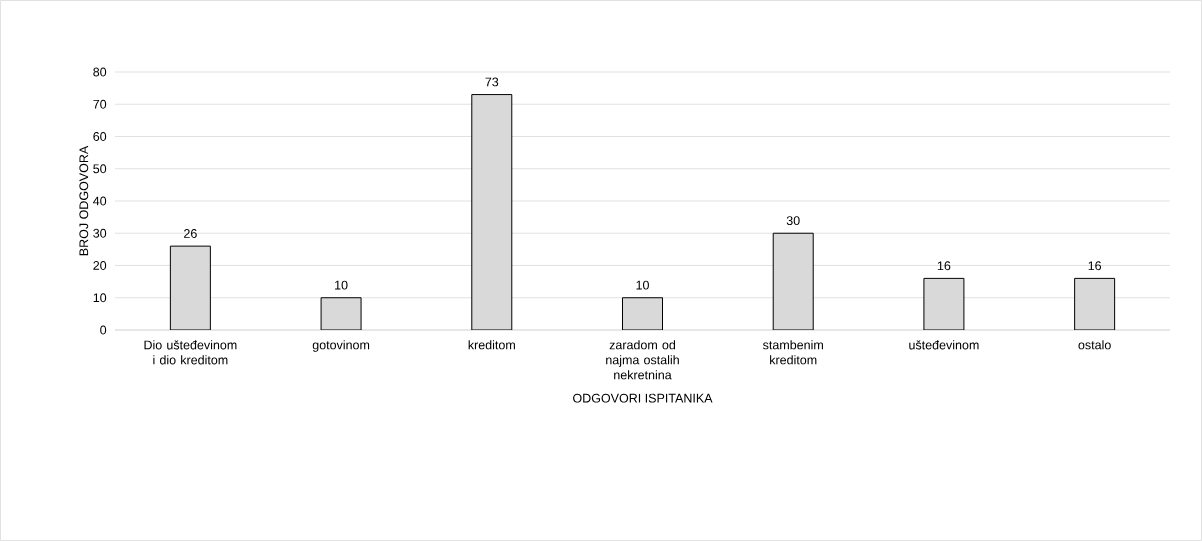 The width and height of the screenshot is (1202, 541). I want to click on y-tick-label: 70, so click(100, 104).